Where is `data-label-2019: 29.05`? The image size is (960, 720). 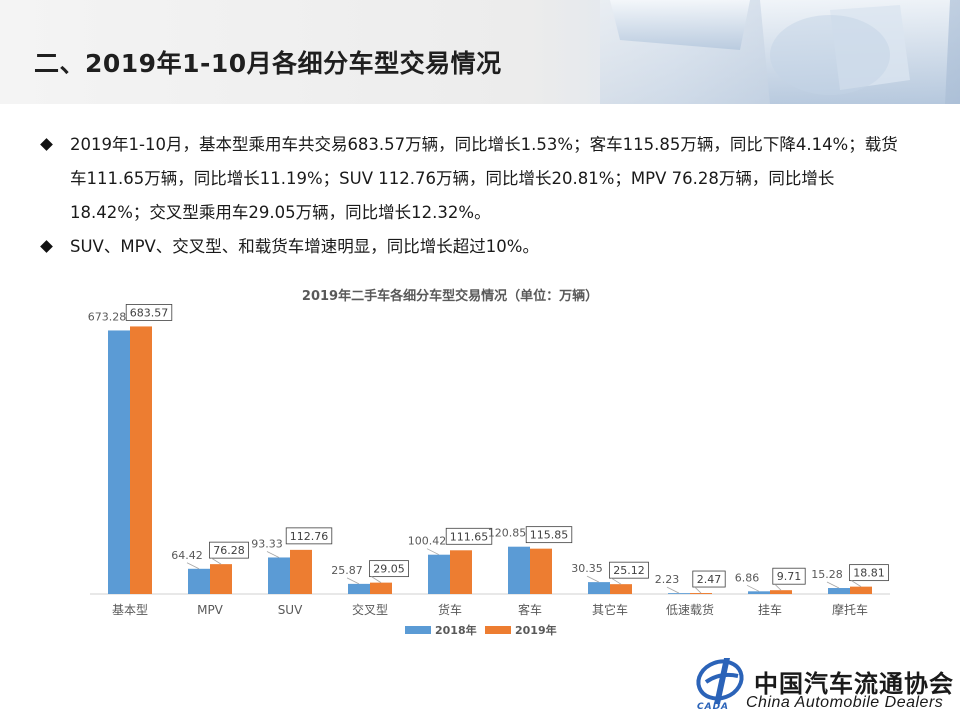
data-label-2019: 29.05 is located at coordinates (389, 569).